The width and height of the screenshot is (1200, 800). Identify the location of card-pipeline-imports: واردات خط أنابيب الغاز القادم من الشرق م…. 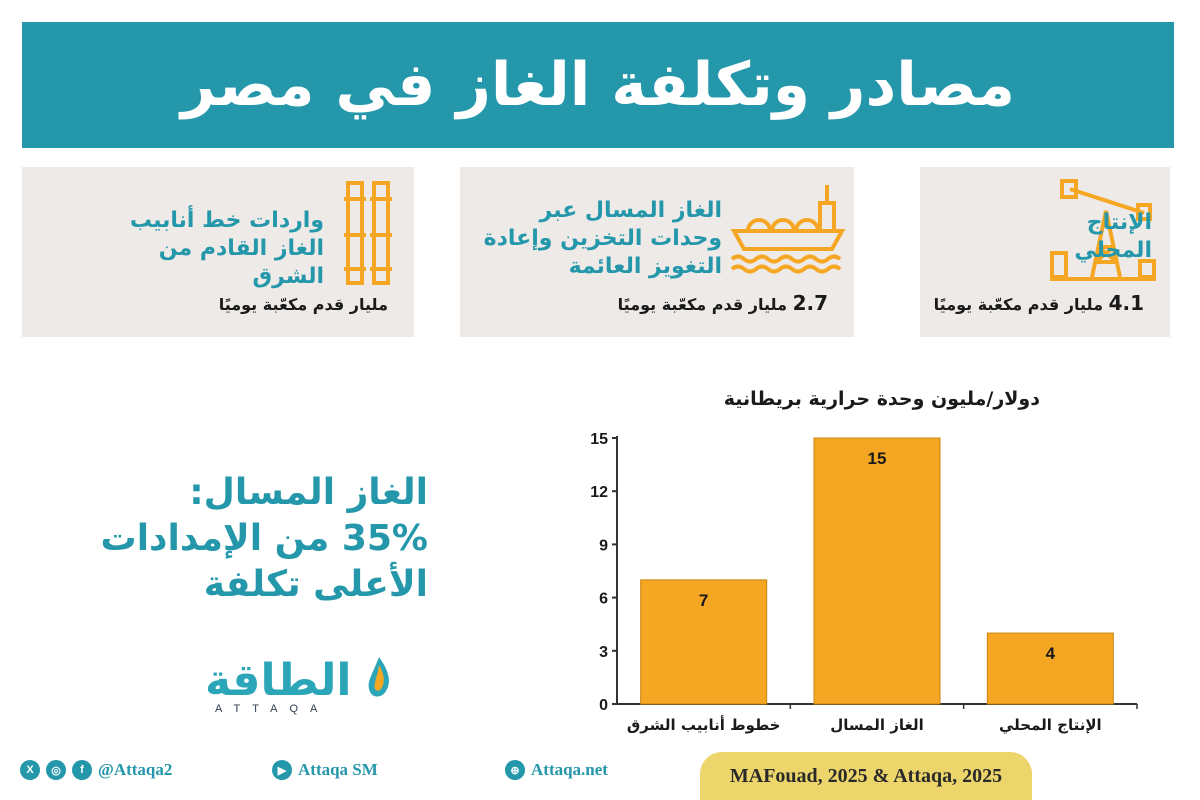
(218, 252).